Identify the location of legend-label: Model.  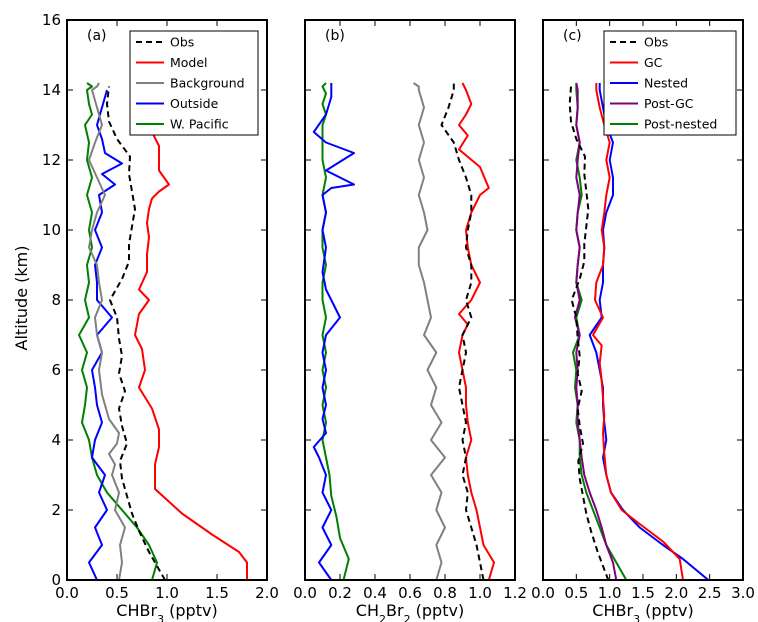
(189, 62).